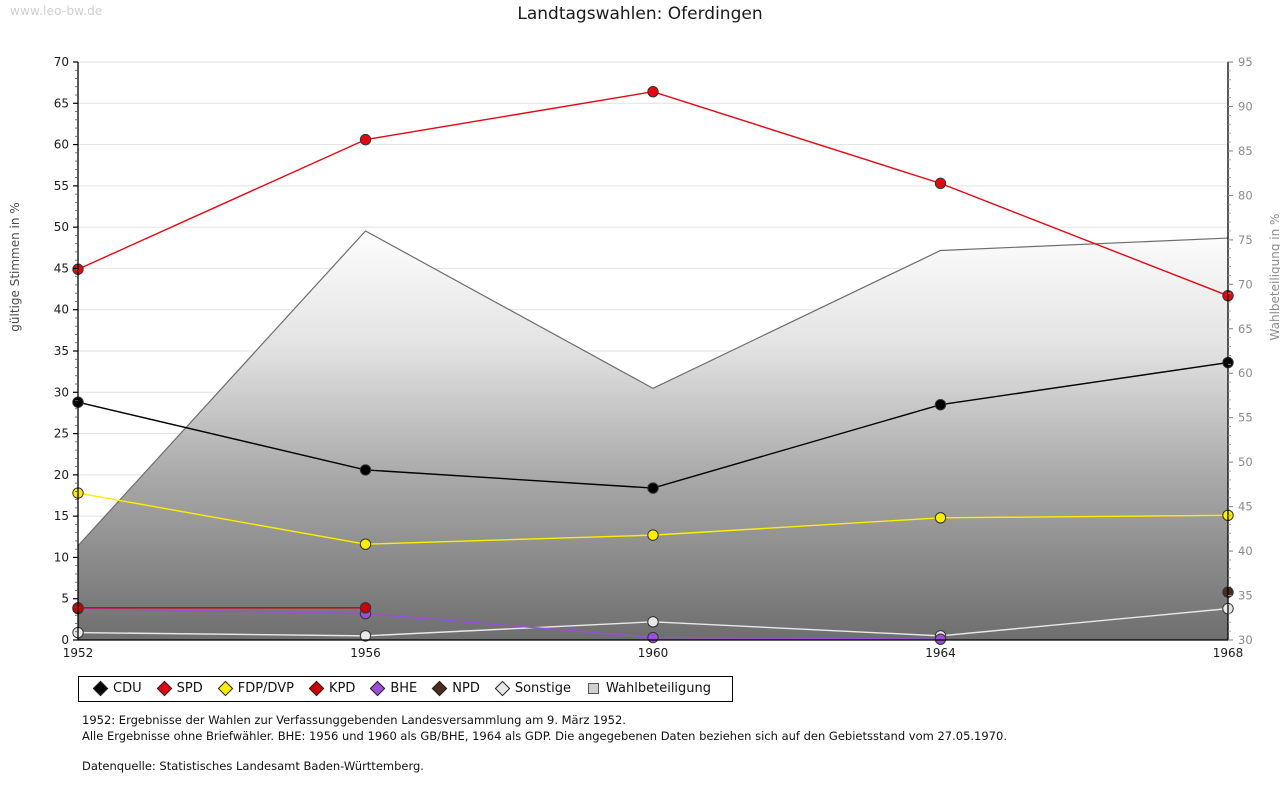 The width and height of the screenshot is (1280, 791). What do you see at coordinates (1228, 653) in the screenshot?
I see `x-tick-label: 1968` at bounding box center [1228, 653].